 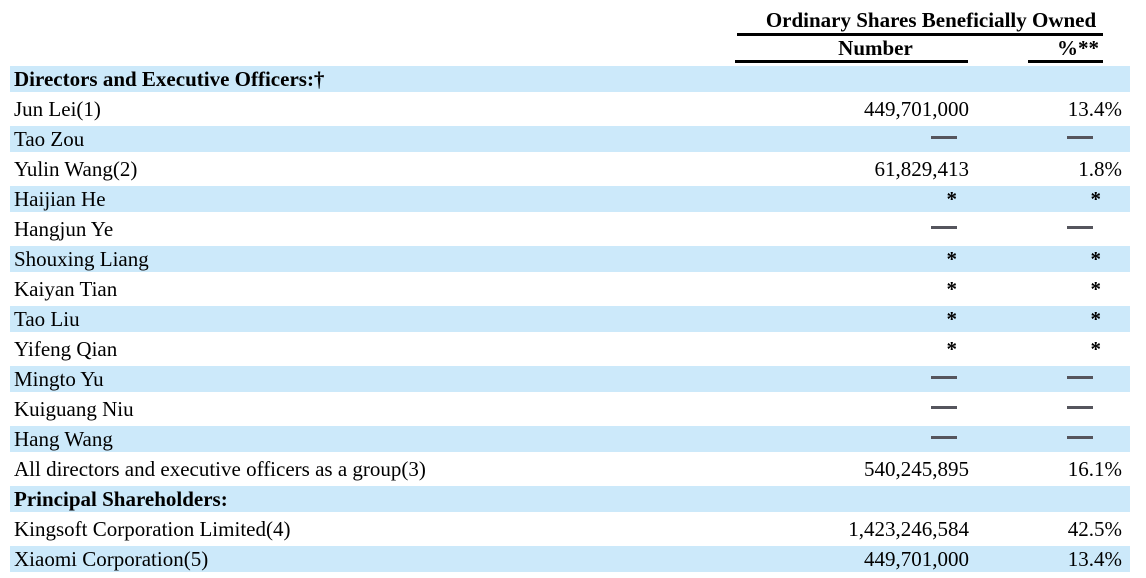 I want to click on shareholder-name-cell: Principal Shareholders:, so click(x=121, y=498).